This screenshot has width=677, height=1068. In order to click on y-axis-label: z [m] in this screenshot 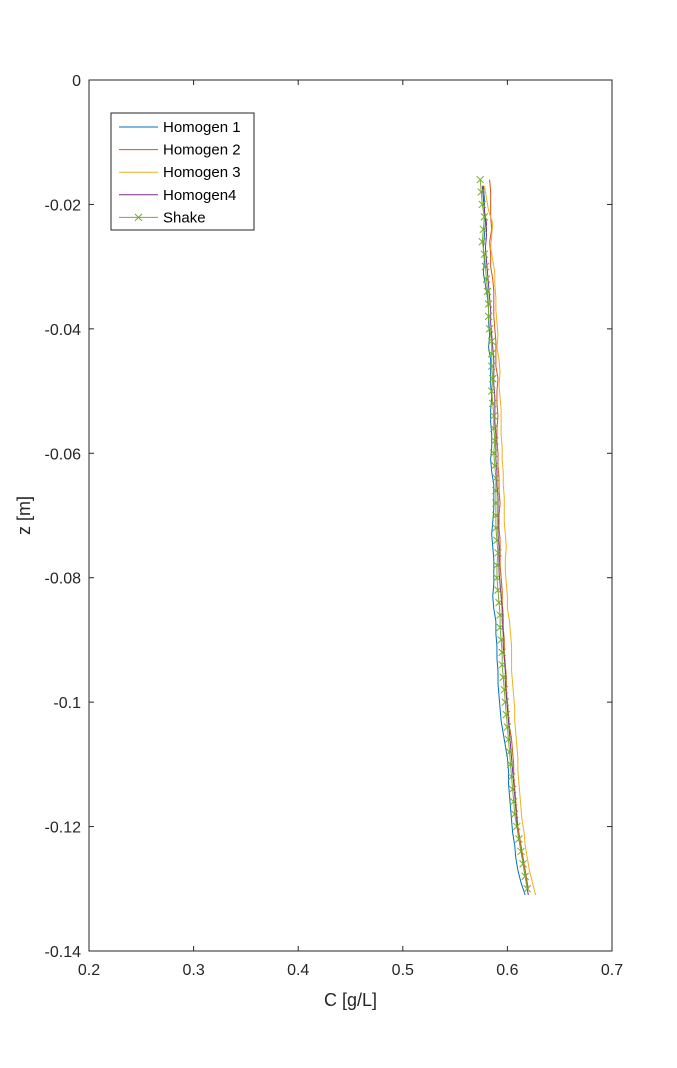, I will do `click(24, 515)`.